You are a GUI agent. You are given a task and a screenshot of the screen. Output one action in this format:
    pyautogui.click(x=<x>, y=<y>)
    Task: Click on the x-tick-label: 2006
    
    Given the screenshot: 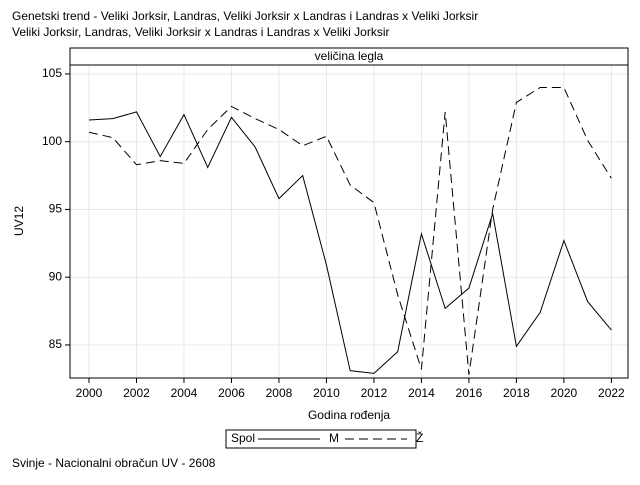 What is the action you would take?
    pyautogui.click(x=231, y=393)
    